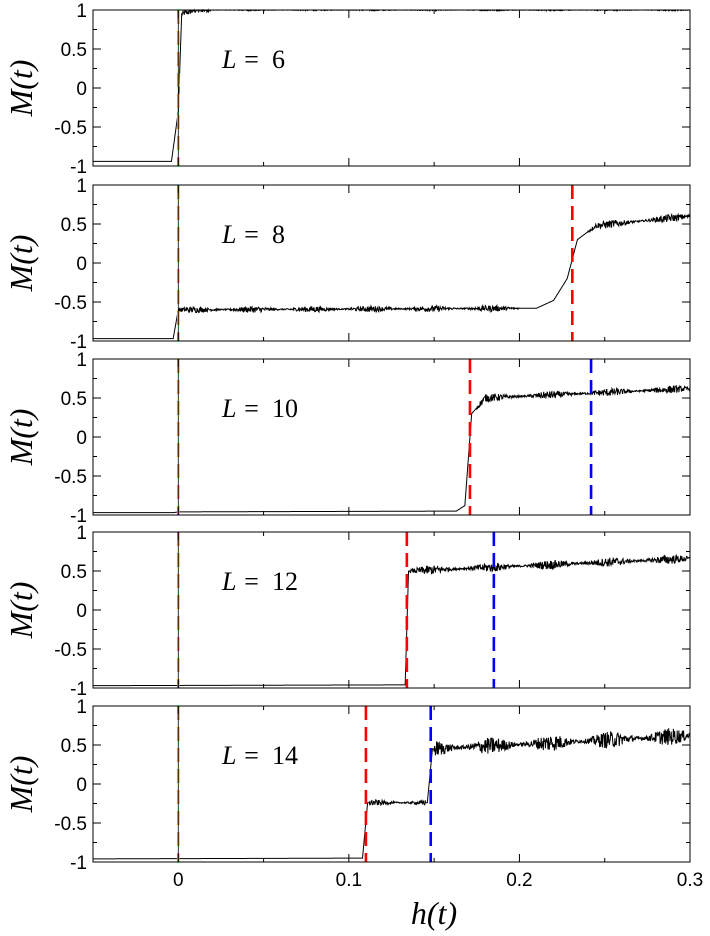 This screenshot has width=710, height=936. I want to click on panel-label-value: 6, so click(278, 59).